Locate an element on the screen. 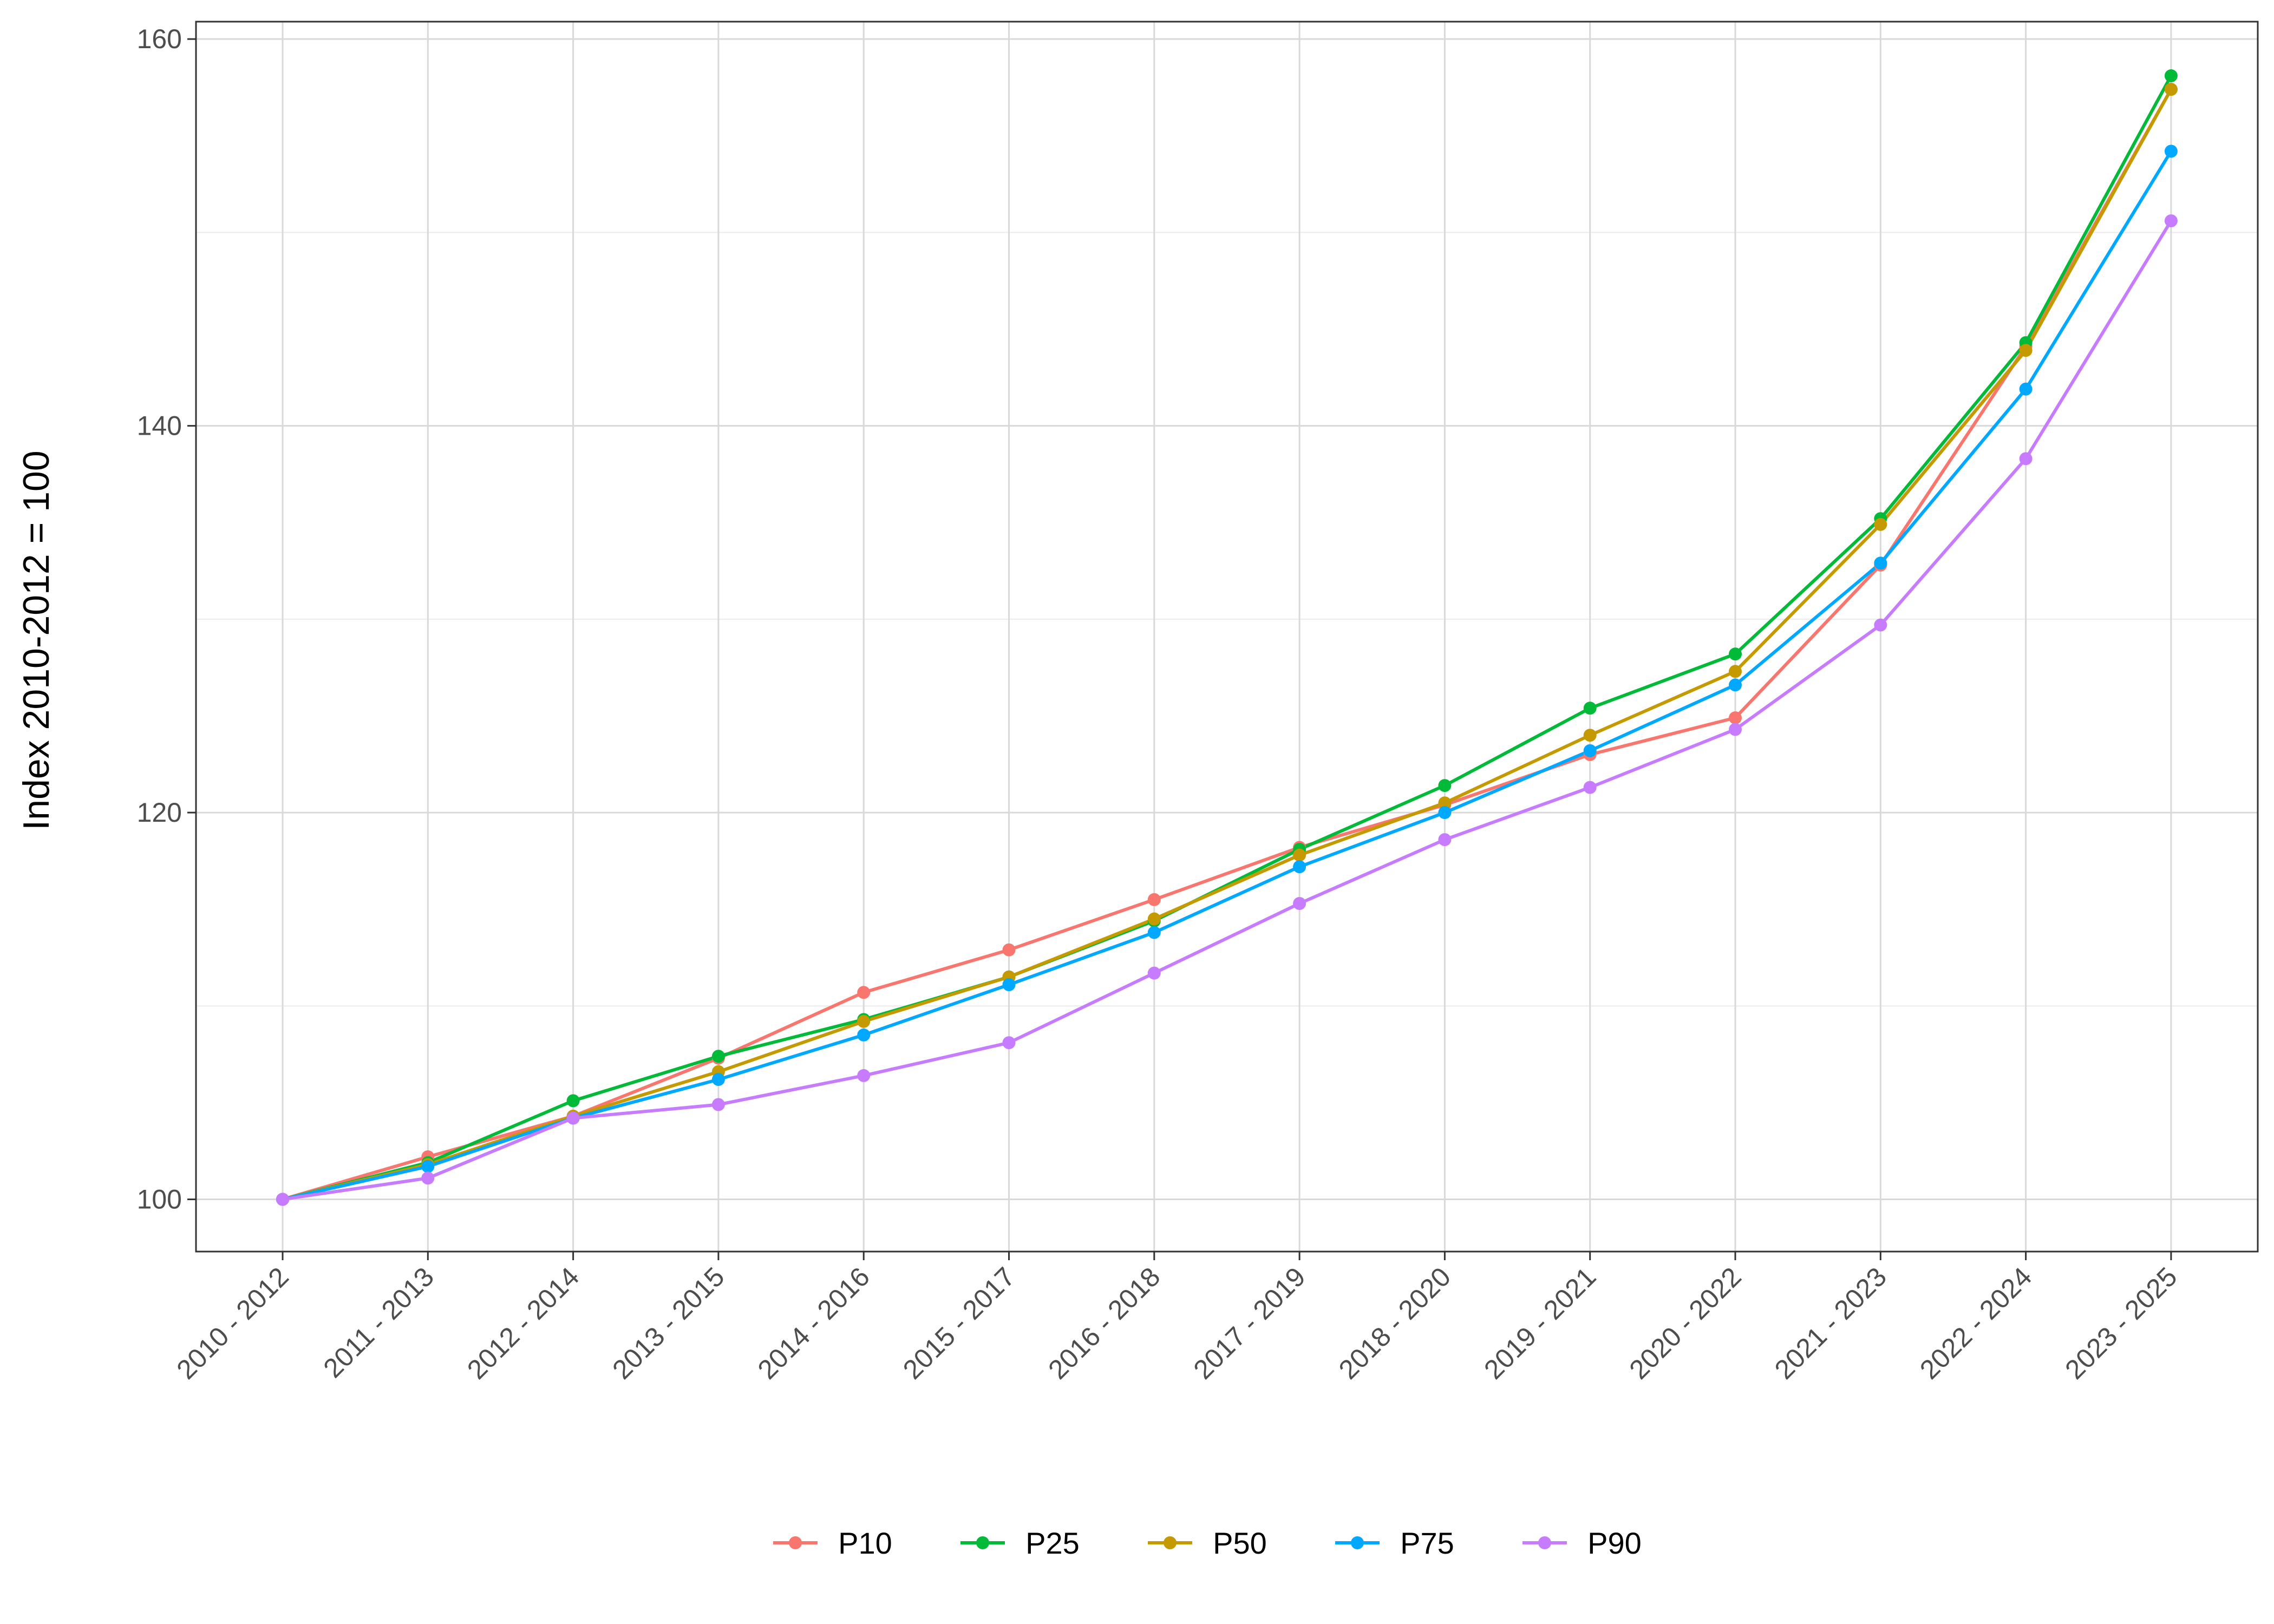 This screenshot has width=2274, height=1624. legend-item-p90: P90 is located at coordinates (1582, 1543).